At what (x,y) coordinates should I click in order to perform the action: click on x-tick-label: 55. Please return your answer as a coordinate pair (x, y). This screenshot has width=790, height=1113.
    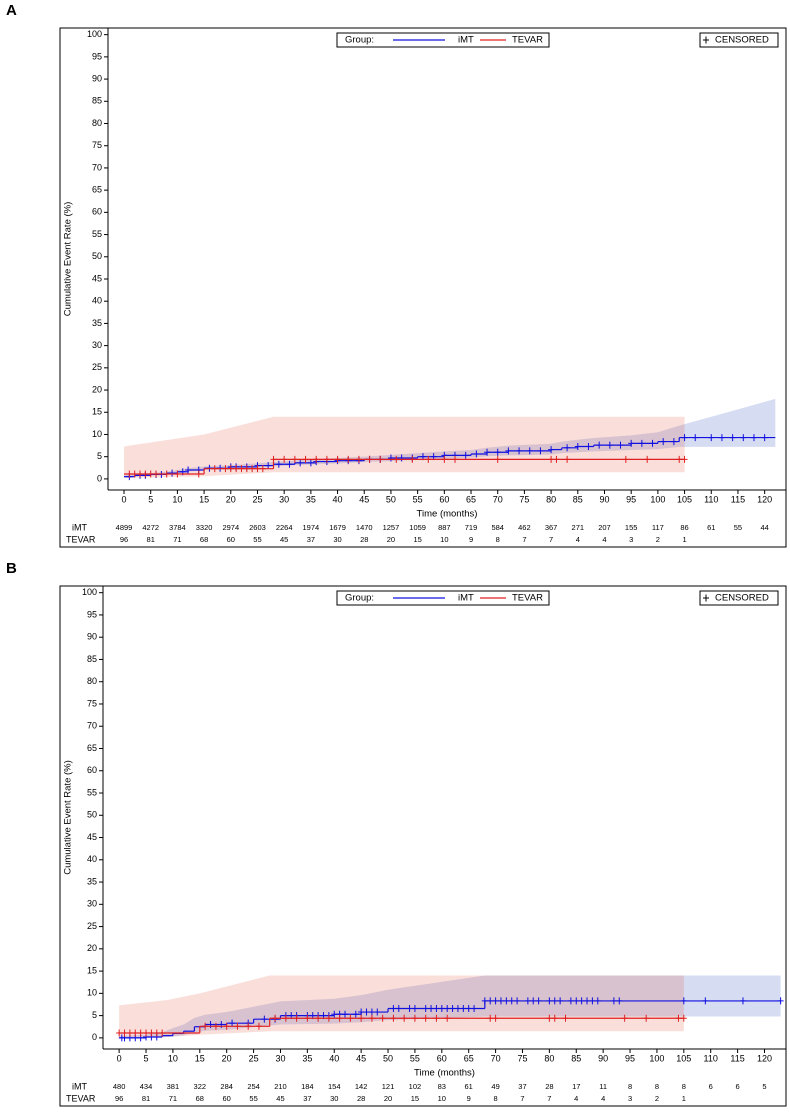
    Looking at the image, I should click on (415, 1058).